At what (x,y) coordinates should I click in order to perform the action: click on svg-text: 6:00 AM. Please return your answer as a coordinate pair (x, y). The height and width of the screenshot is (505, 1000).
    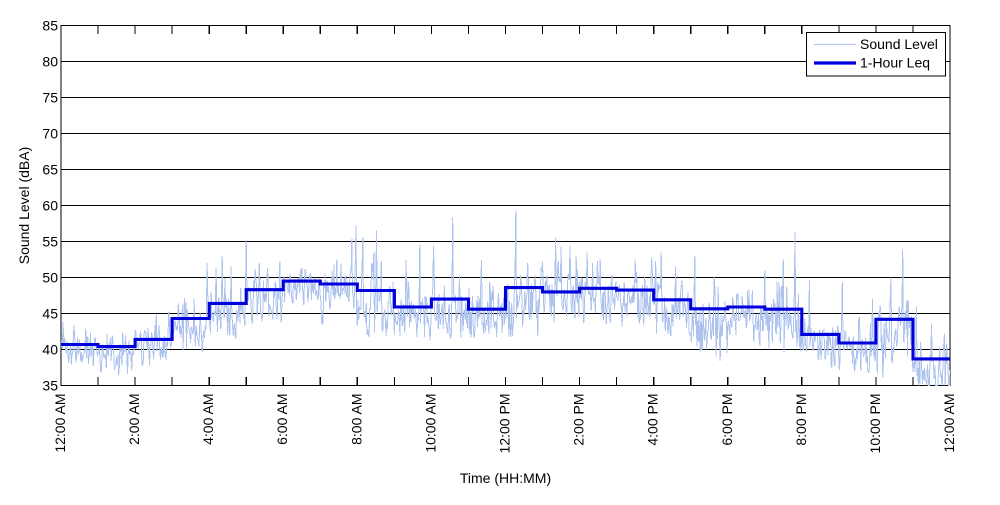
    Looking at the image, I should click on (282, 419).